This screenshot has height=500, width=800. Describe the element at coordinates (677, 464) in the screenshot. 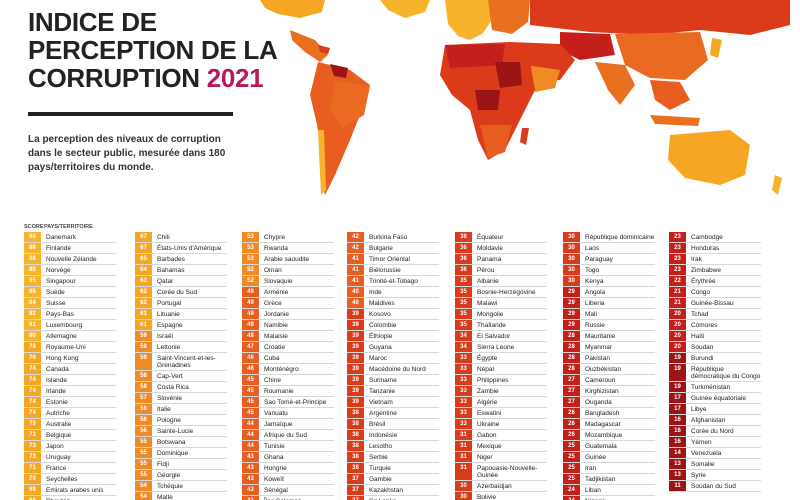

I see `score-cell: 13` at that location.